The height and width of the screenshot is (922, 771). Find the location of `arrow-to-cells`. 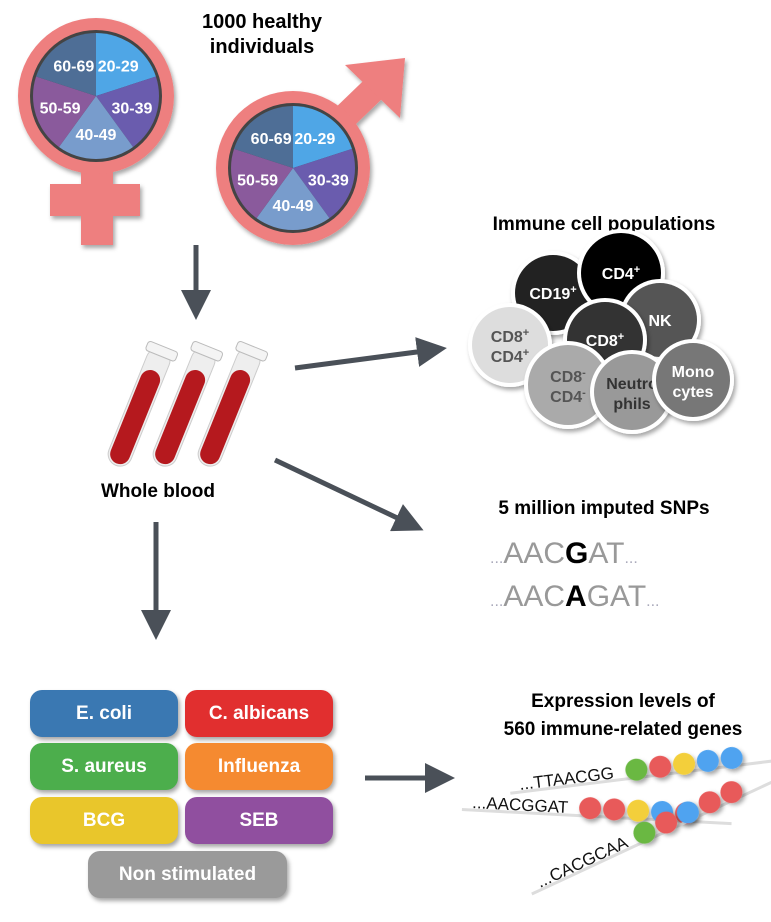

arrow-to-cells is located at coordinates (370, 354).